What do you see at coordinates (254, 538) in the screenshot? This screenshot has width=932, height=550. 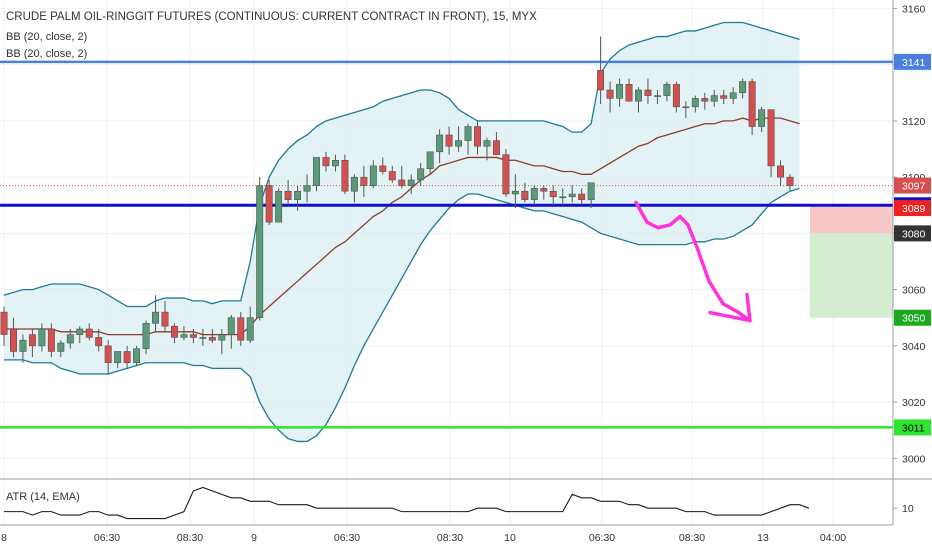 I see `x-tick-label: 9` at bounding box center [254, 538].